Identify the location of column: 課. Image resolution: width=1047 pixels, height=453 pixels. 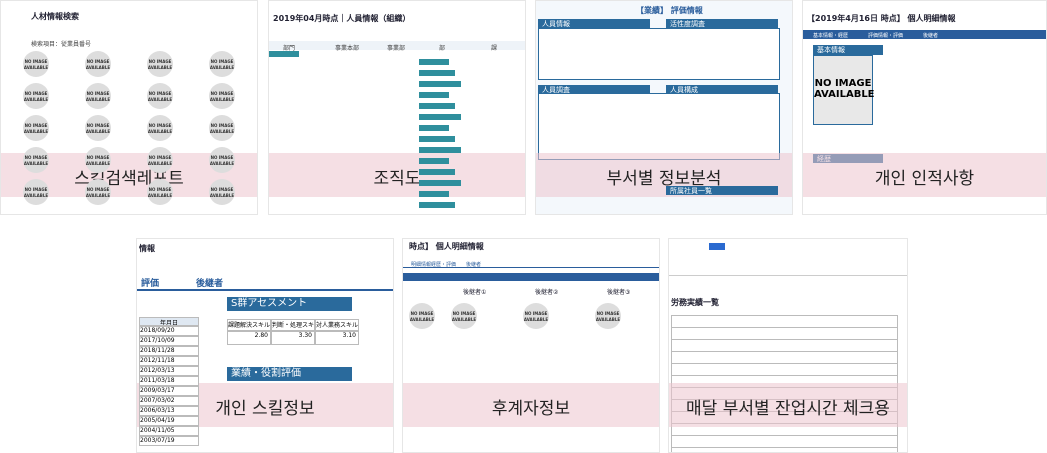
(494, 48).